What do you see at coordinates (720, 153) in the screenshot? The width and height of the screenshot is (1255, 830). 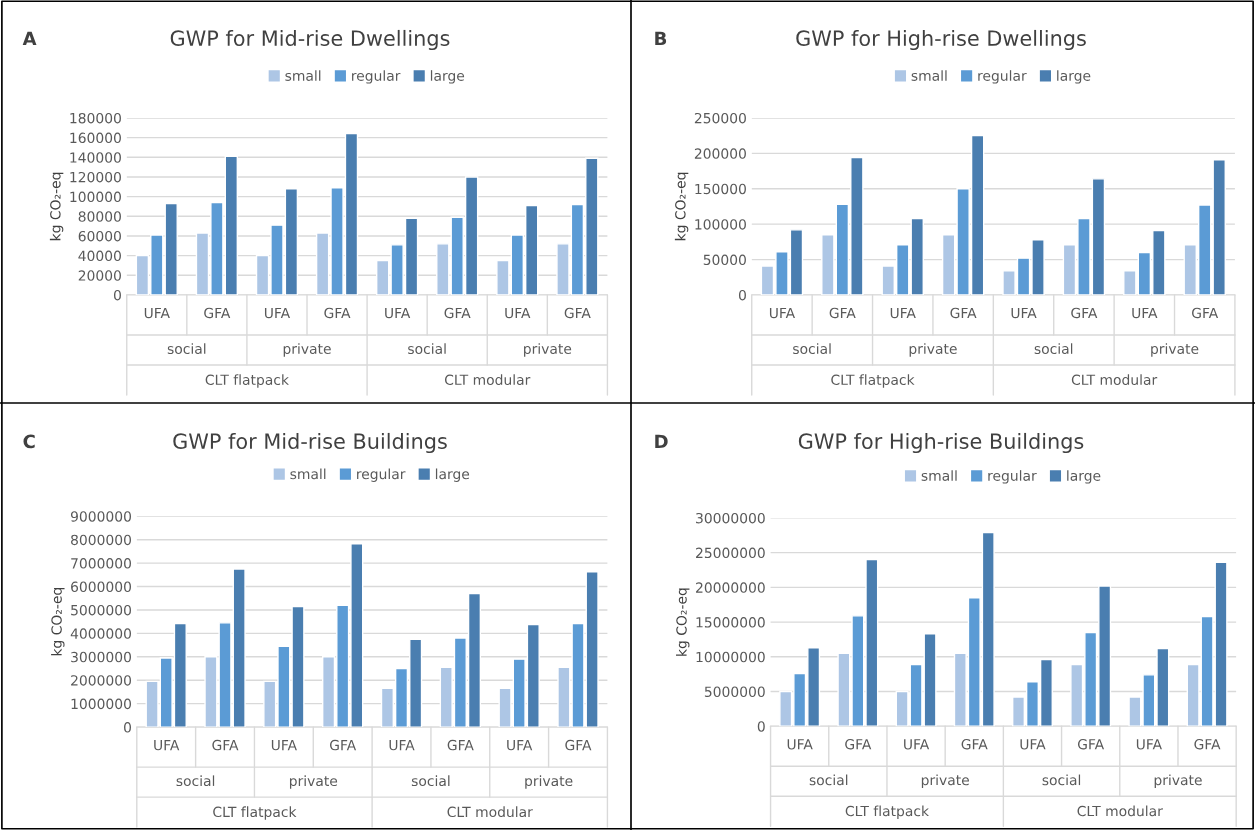 I see `y-tick-label: 200000` at bounding box center [720, 153].